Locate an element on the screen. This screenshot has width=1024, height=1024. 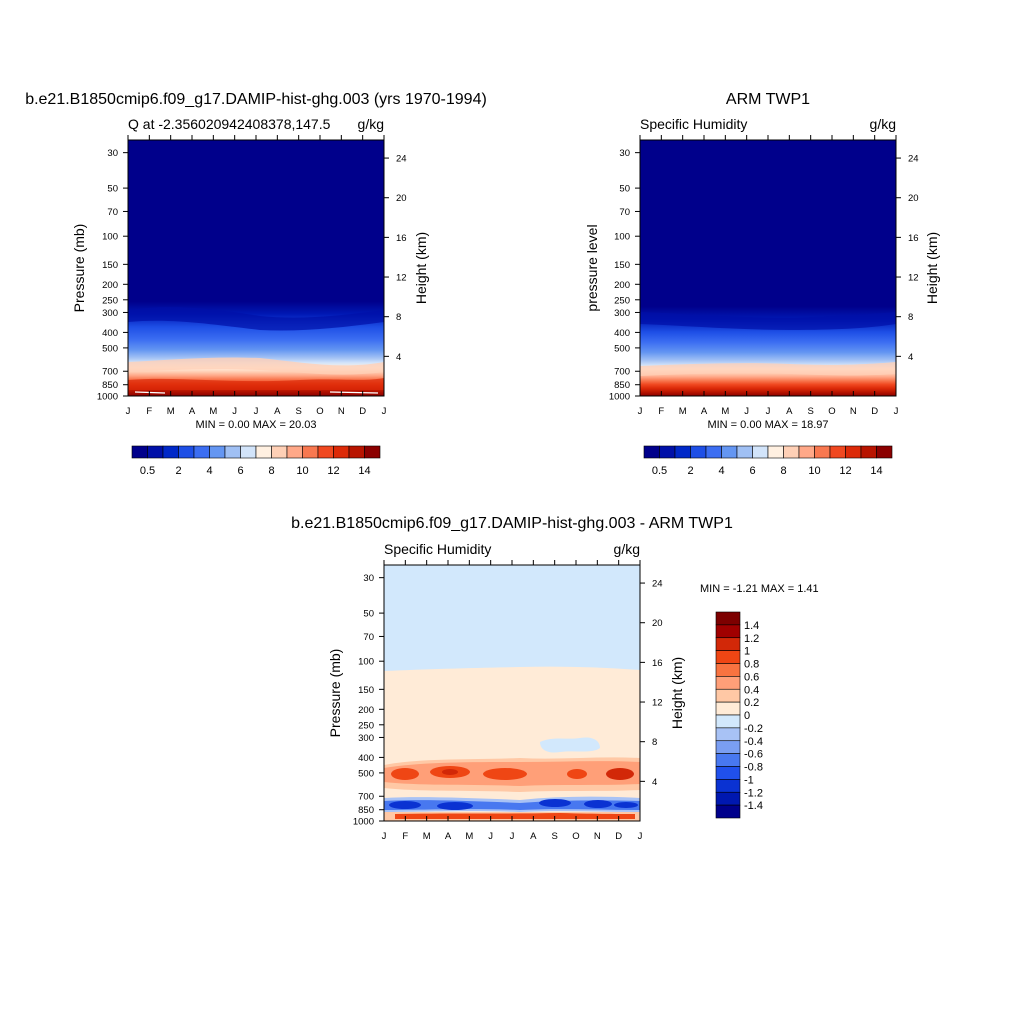
colorbar-label: 0.8 is located at coordinates (751, 665).